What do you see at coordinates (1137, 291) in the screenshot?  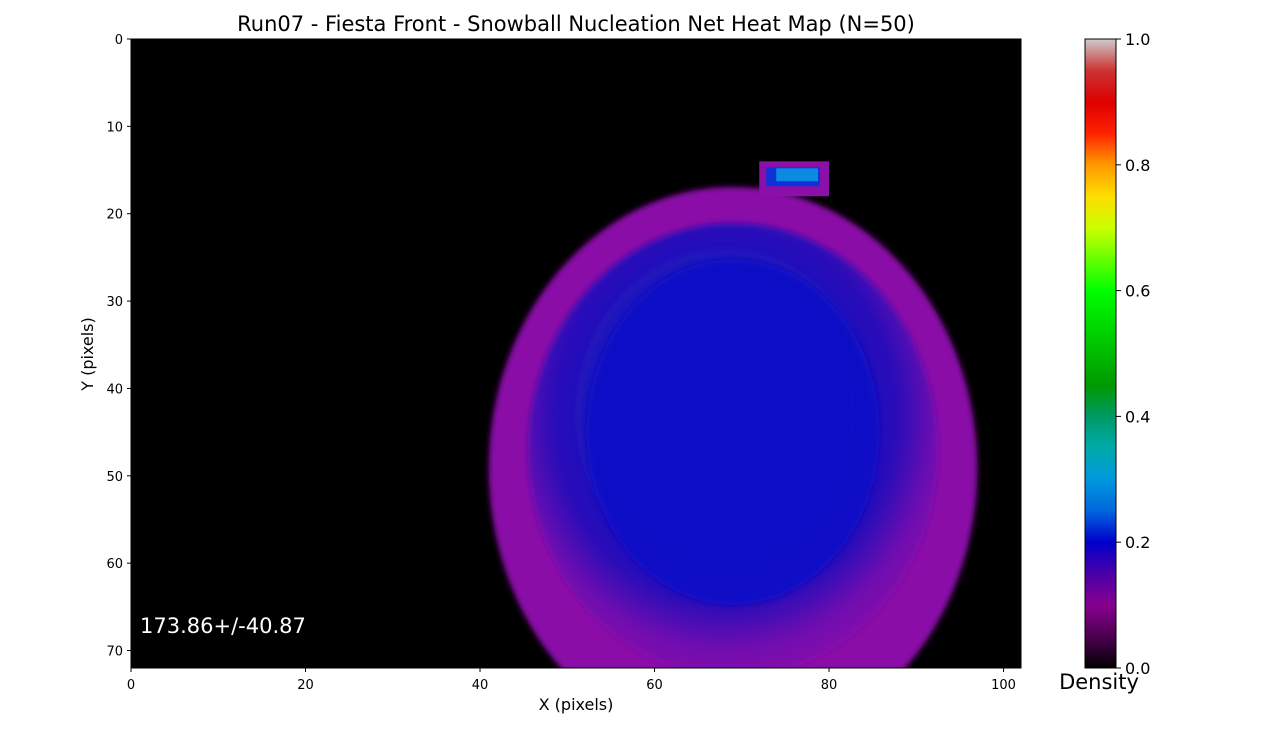 I see `colorbar-tick-label: 0.6` at bounding box center [1137, 291].